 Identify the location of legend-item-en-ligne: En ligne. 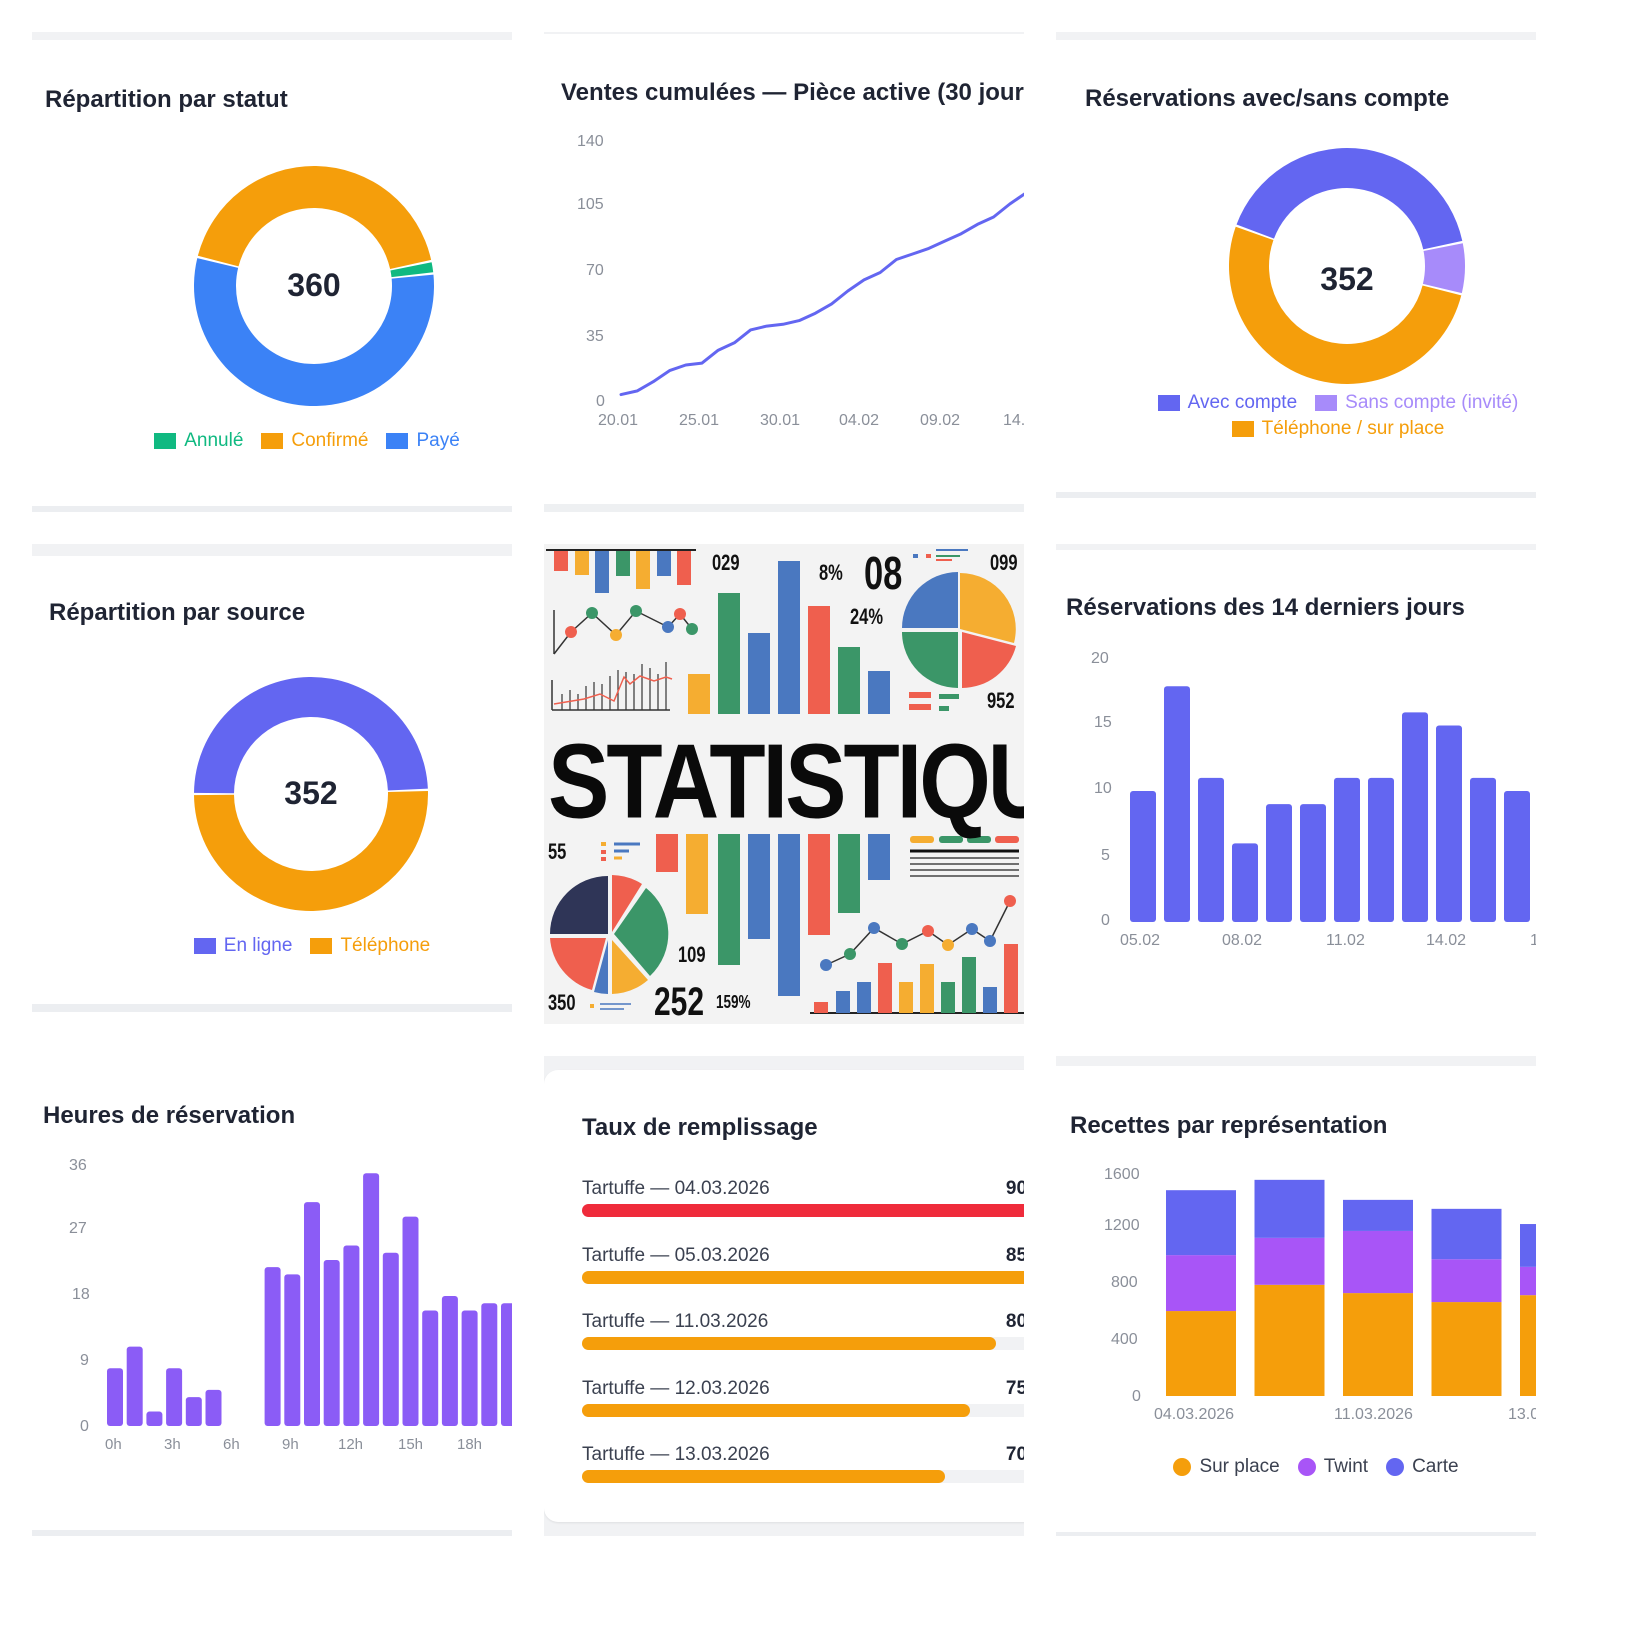
(242, 946).